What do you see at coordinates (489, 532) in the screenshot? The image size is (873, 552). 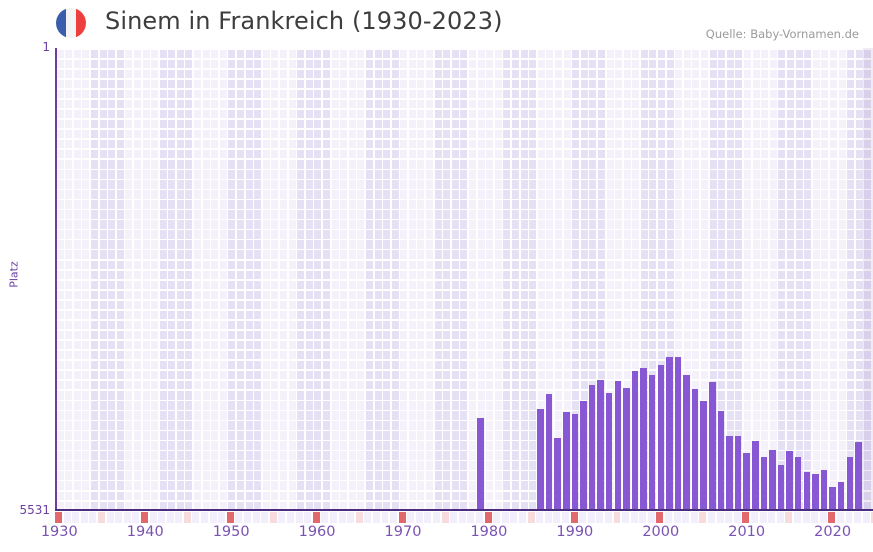 I see `x-axis-tick-label: 1980` at bounding box center [489, 532].